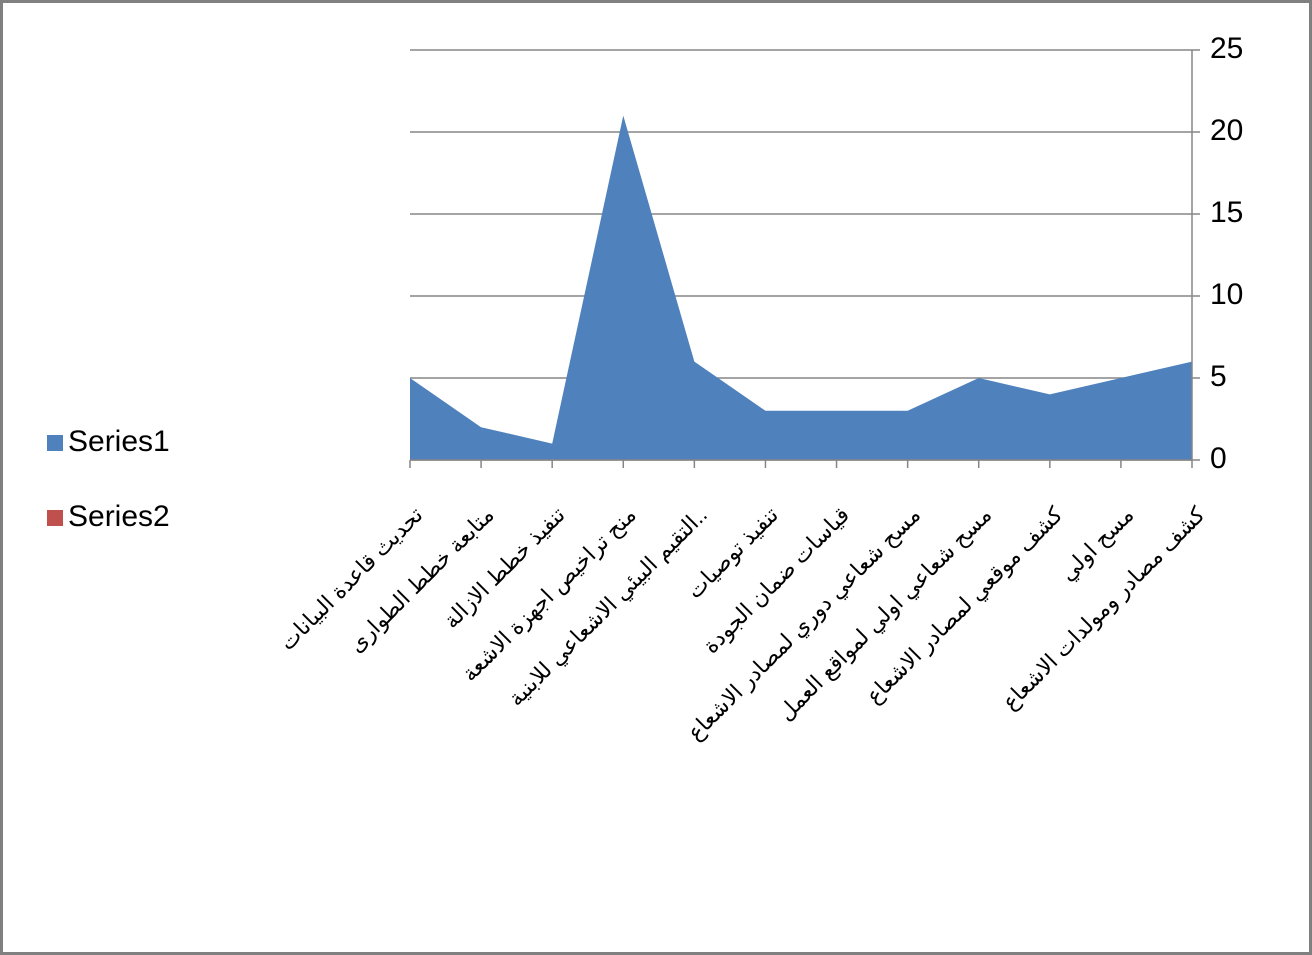 The height and width of the screenshot is (955, 1312). What do you see at coordinates (1226, 212) in the screenshot?
I see `y-tick-label: 15` at bounding box center [1226, 212].